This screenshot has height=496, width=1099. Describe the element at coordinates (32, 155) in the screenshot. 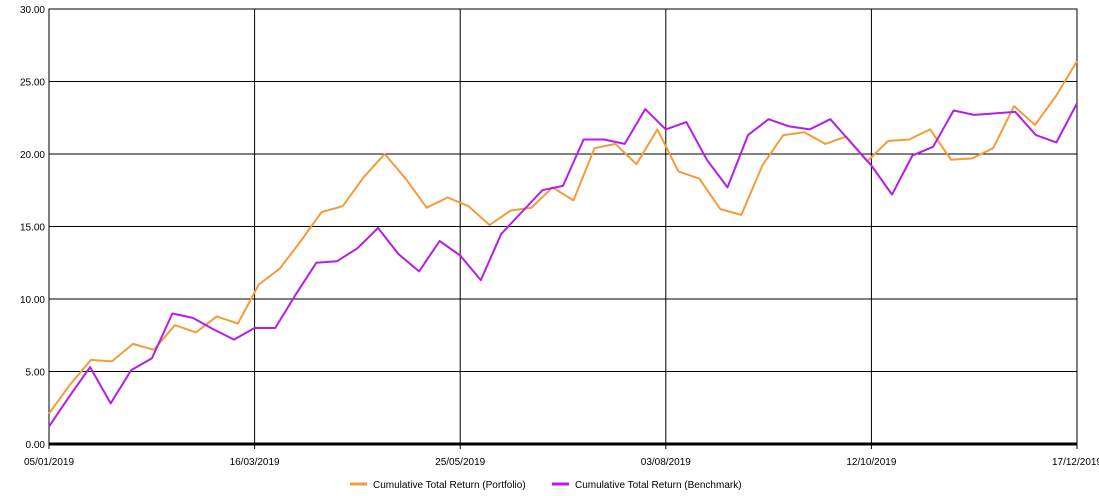

I see `y-tick-label: 20.00` at that location.